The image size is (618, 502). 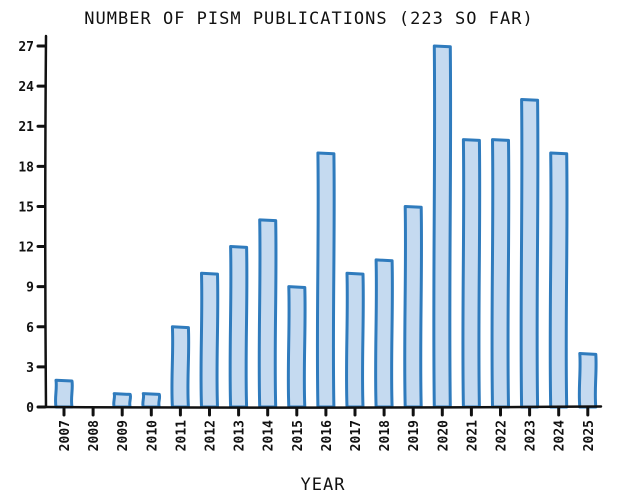 I want to click on x-tick-label-2024: 2024, so click(x=560, y=435).